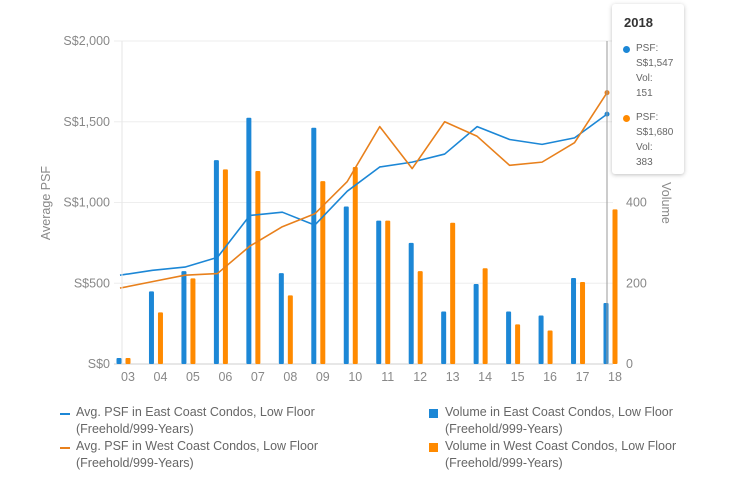  Describe the element at coordinates (290, 377) in the screenshot. I see `x-tick-label: 08` at that location.